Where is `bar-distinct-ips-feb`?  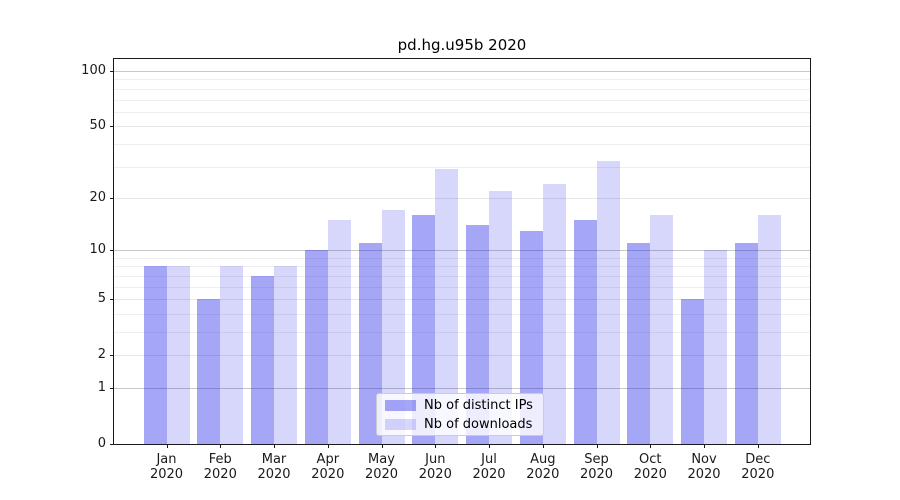 bar-distinct-ips-feb is located at coordinates (209, 371).